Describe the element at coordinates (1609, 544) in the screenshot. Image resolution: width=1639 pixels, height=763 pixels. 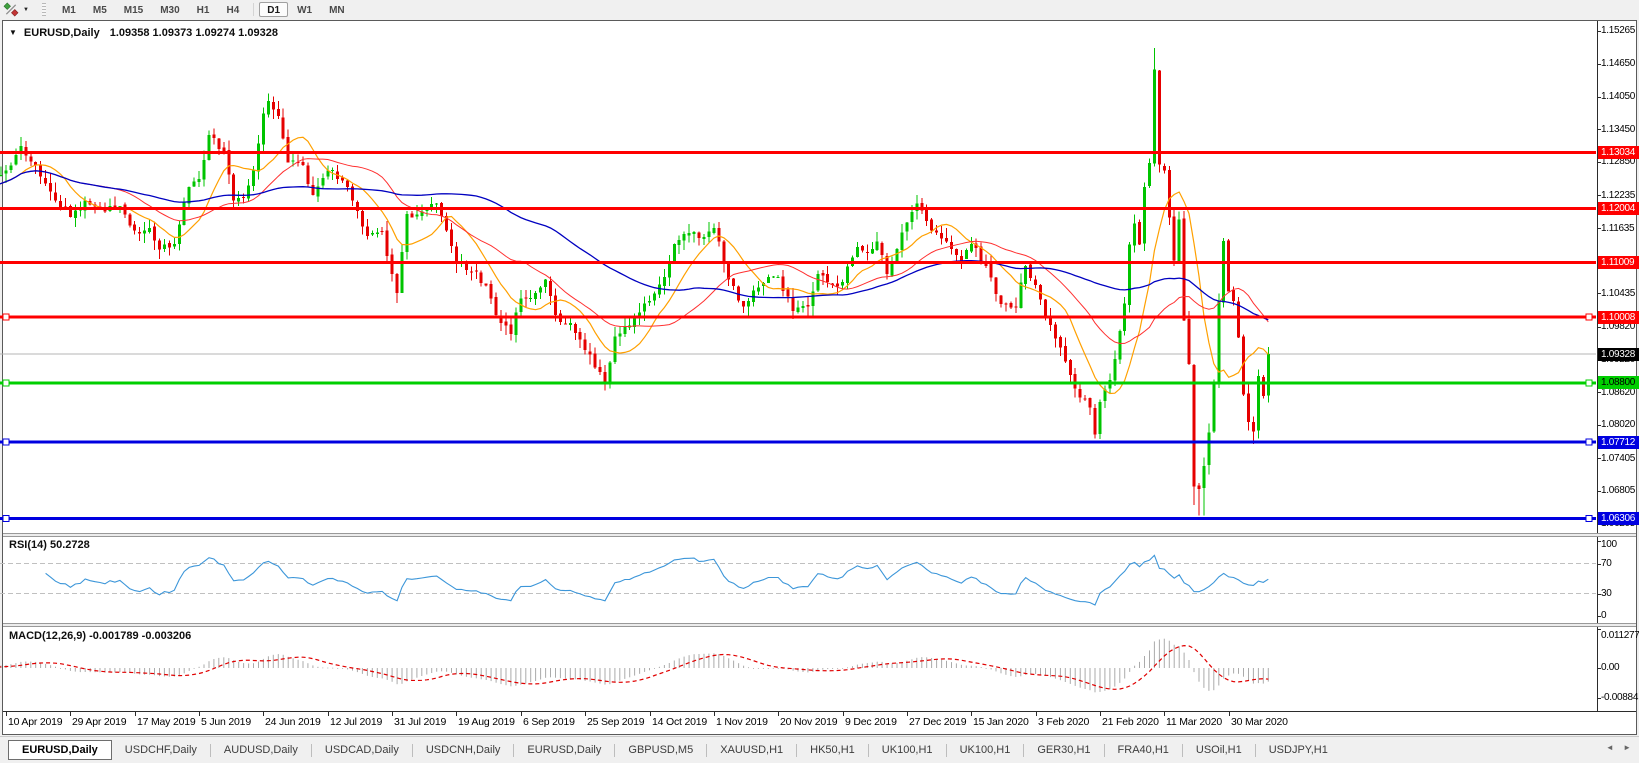
I see `rsi-axis-label: 100` at that location.